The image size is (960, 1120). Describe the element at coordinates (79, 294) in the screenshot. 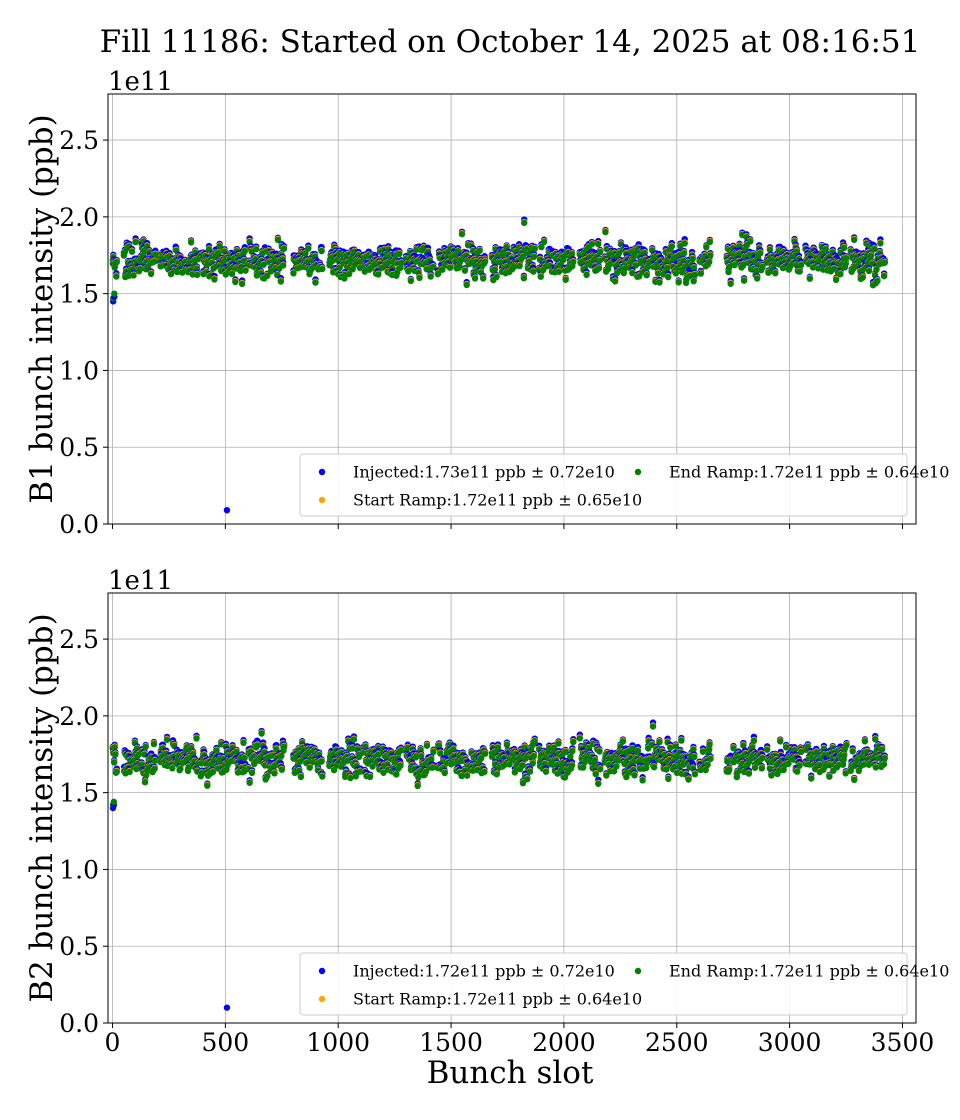

I see `y-tick-label: 1.5` at that location.